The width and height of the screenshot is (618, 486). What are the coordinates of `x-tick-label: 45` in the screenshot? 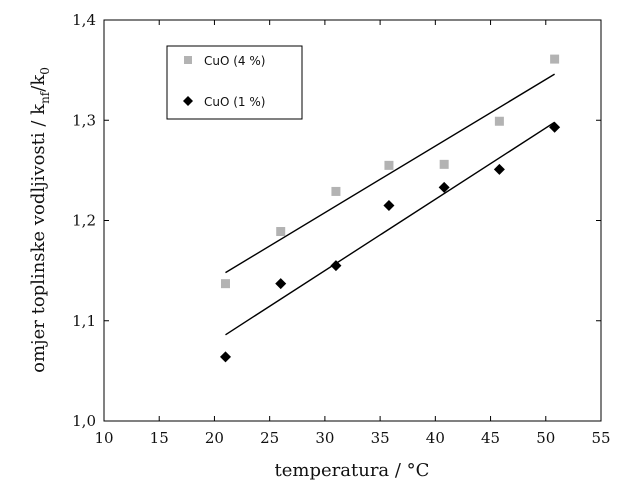 It's located at (490, 438).